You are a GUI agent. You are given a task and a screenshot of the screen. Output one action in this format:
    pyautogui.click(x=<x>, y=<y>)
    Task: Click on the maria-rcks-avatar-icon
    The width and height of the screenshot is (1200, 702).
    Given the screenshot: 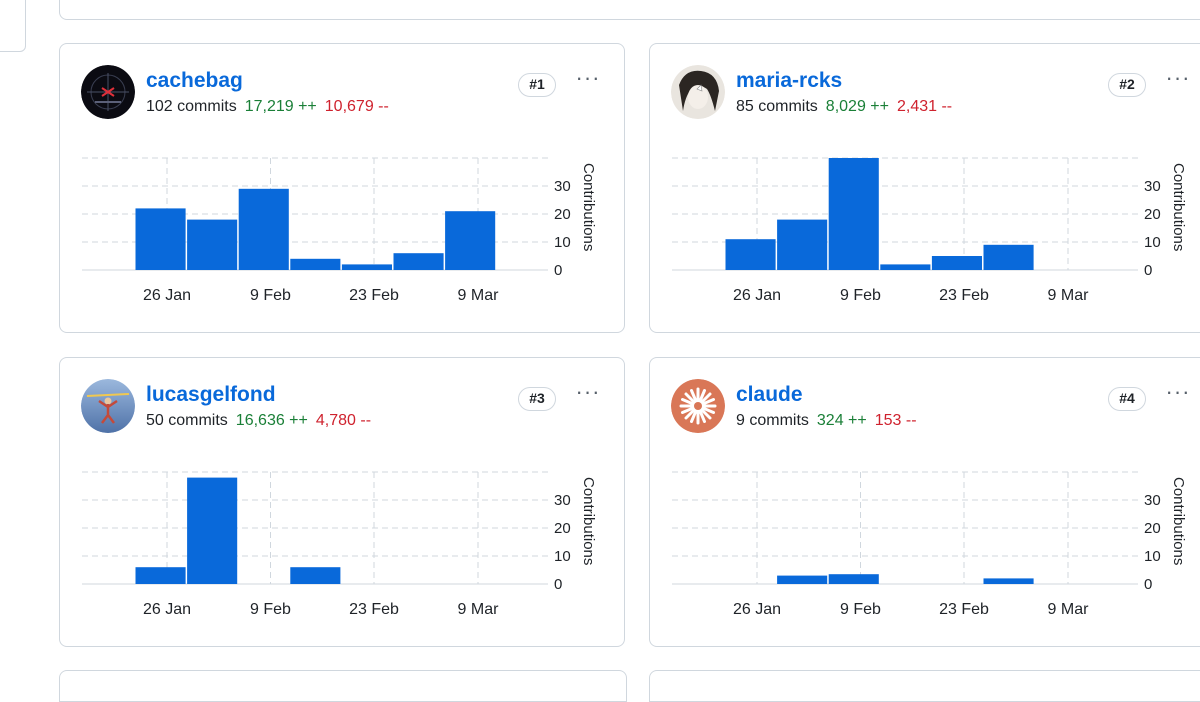 What is the action you would take?
    pyautogui.click(x=698, y=92)
    